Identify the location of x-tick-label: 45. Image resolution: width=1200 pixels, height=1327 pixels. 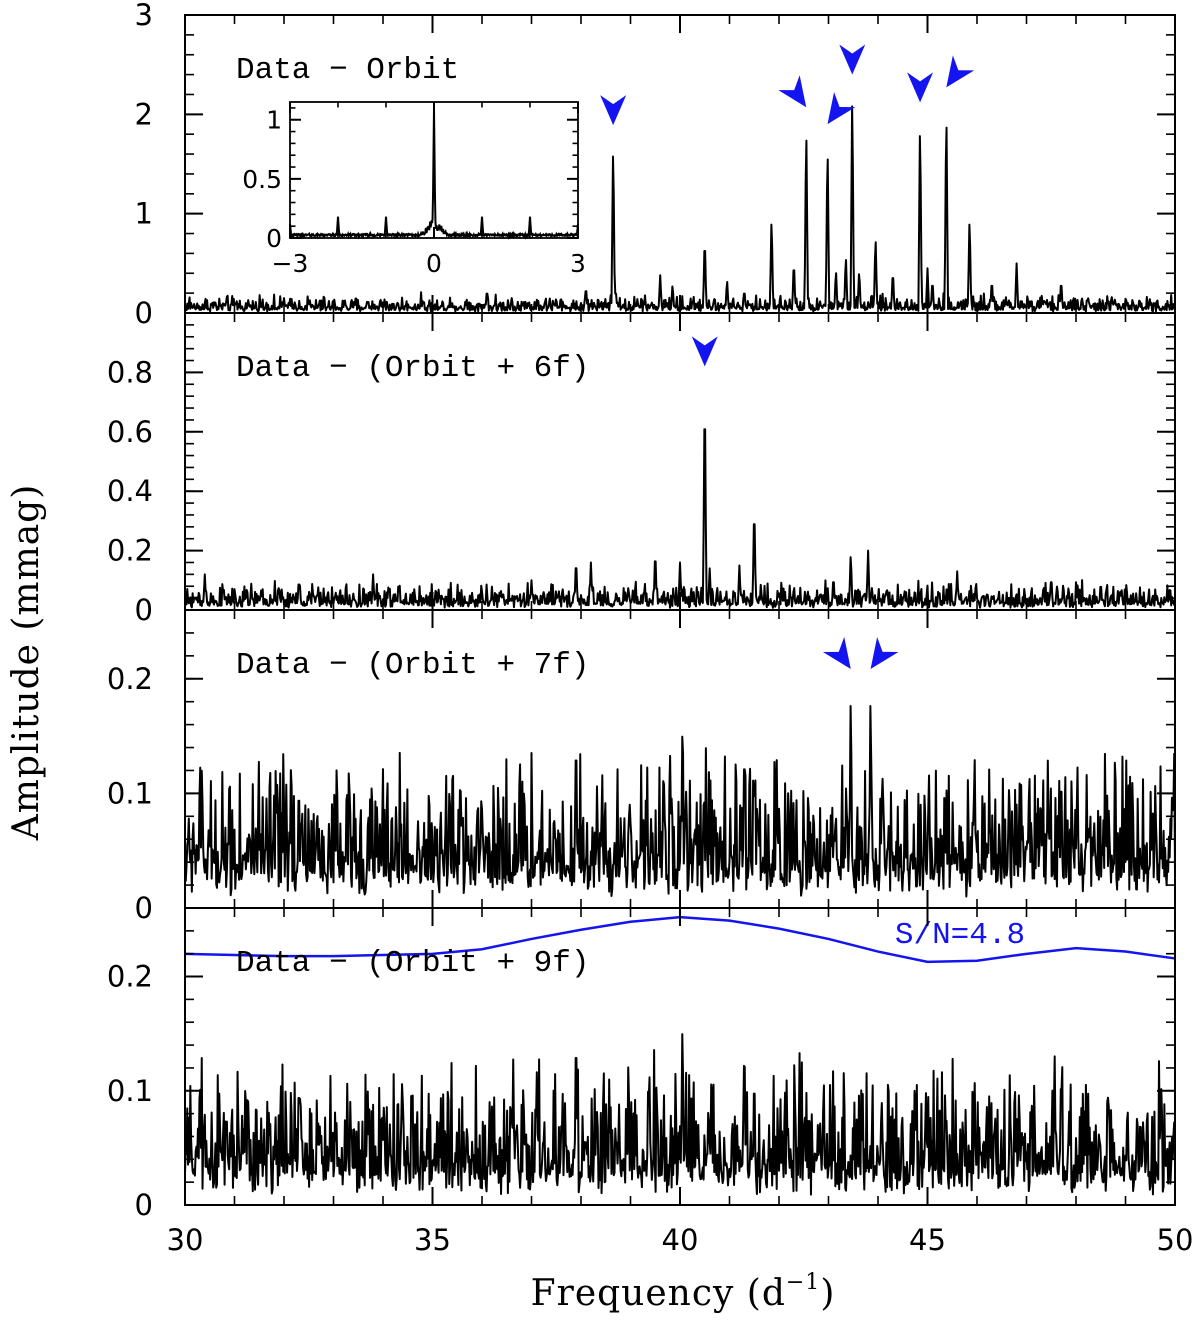
(927, 1240).